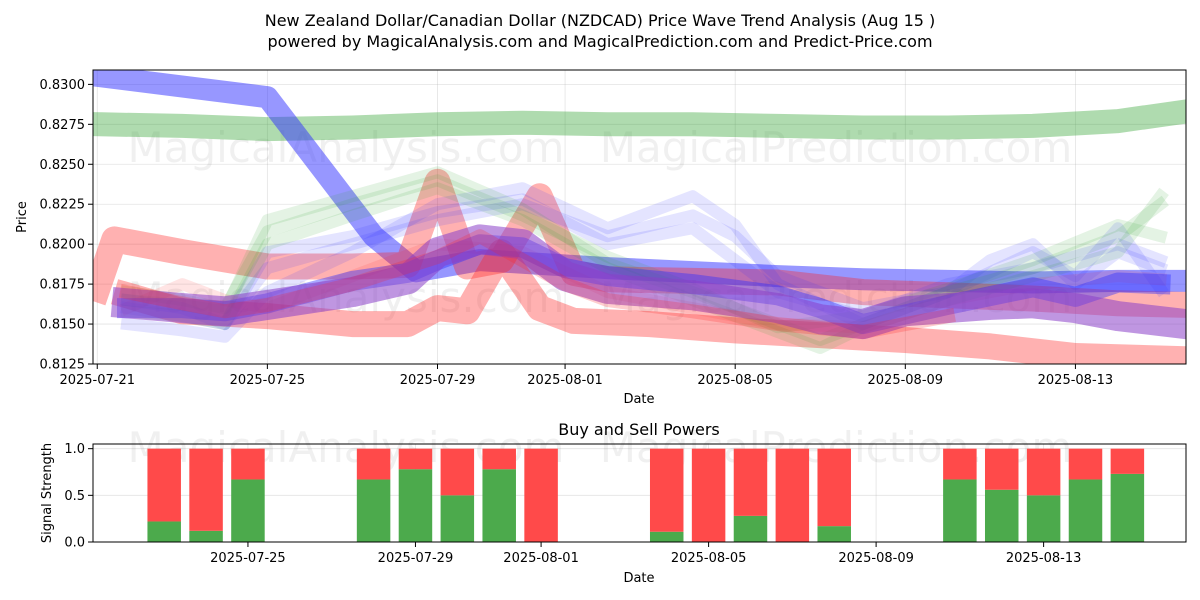 The height and width of the screenshot is (600, 1200). I want to click on price-y-tick-label: 0.8300, so click(63, 85).